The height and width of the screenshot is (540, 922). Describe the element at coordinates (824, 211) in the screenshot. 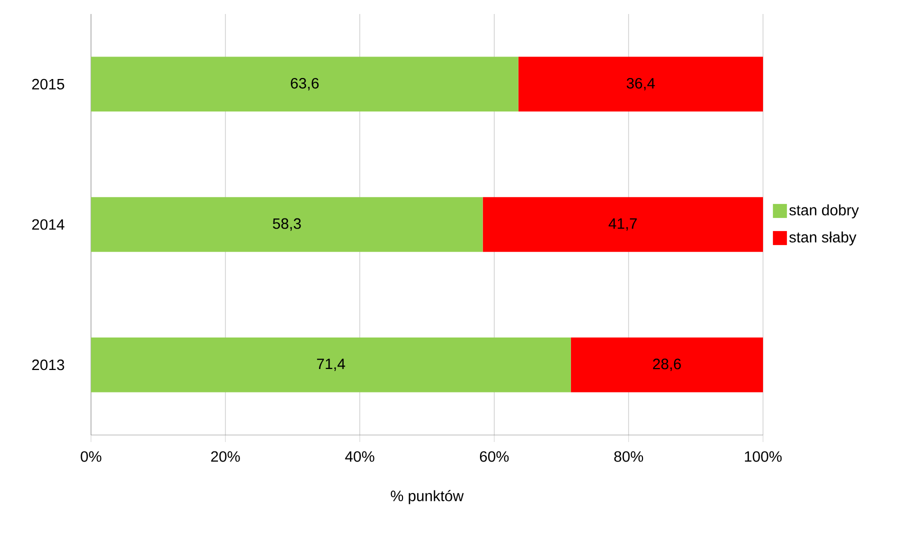

I see `legend-label: stan dobry` at that location.